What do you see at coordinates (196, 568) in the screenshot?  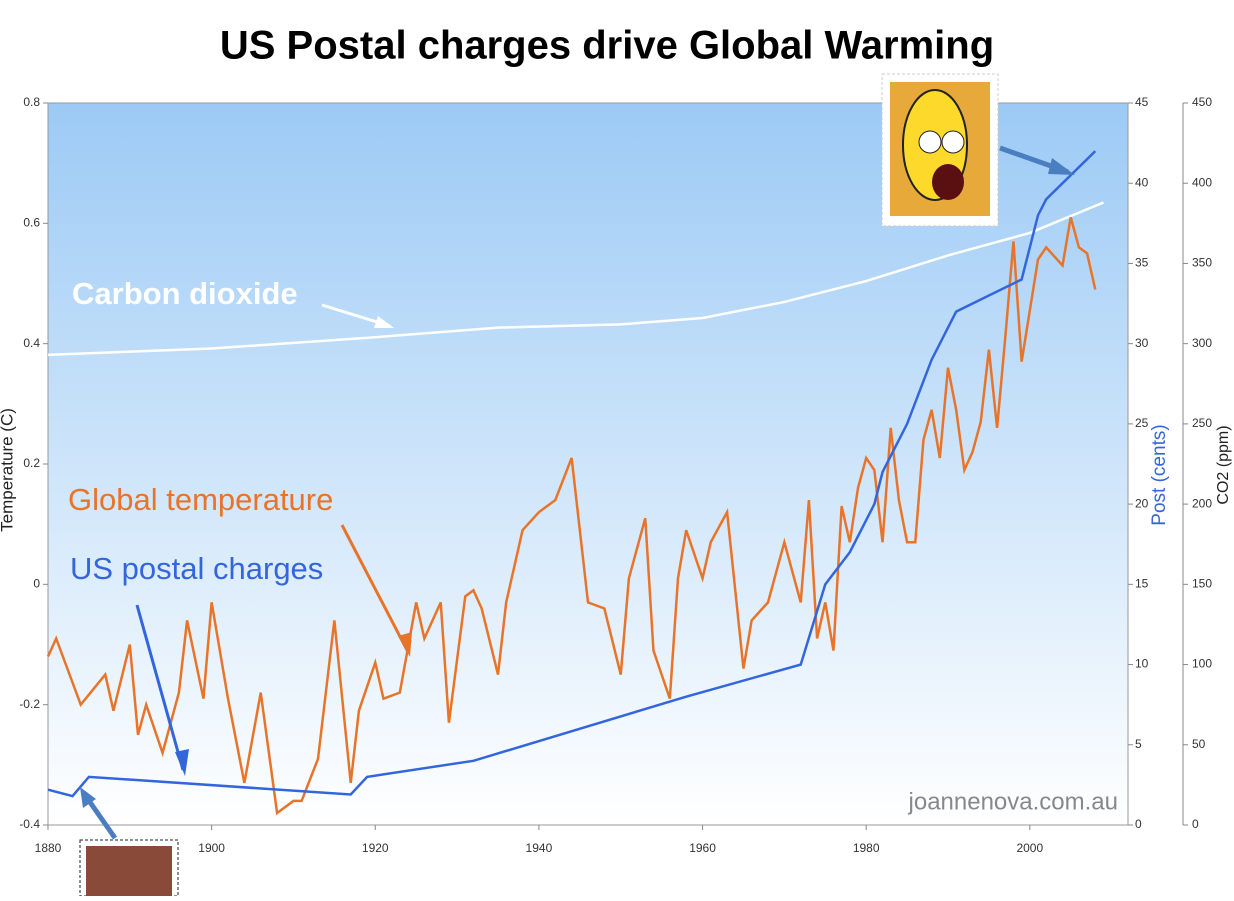 I see `series-label: US postal charges` at bounding box center [196, 568].